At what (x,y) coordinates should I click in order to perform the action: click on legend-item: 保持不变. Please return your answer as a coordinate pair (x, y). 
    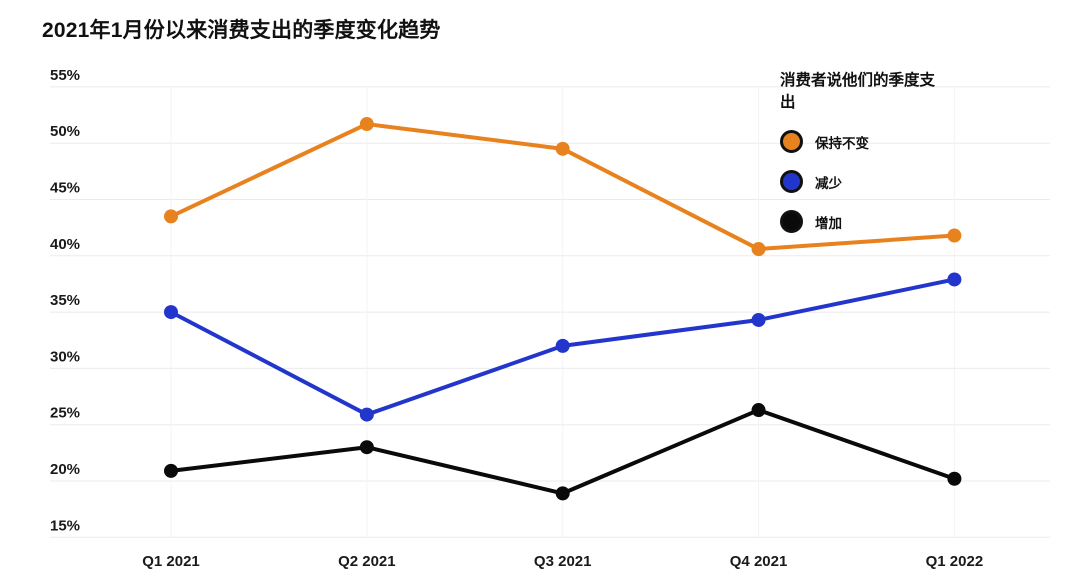
    Looking at the image, I should click on (885, 142).